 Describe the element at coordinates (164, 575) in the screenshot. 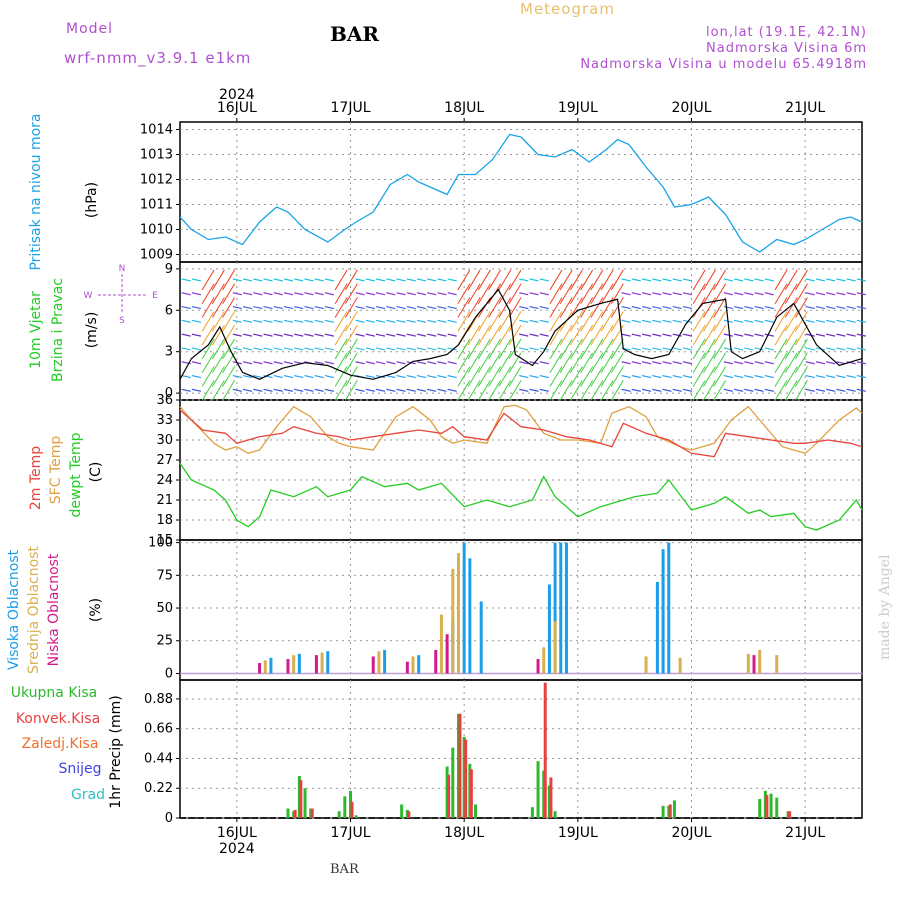

I see `ytick-label-clouds: 75` at that location.